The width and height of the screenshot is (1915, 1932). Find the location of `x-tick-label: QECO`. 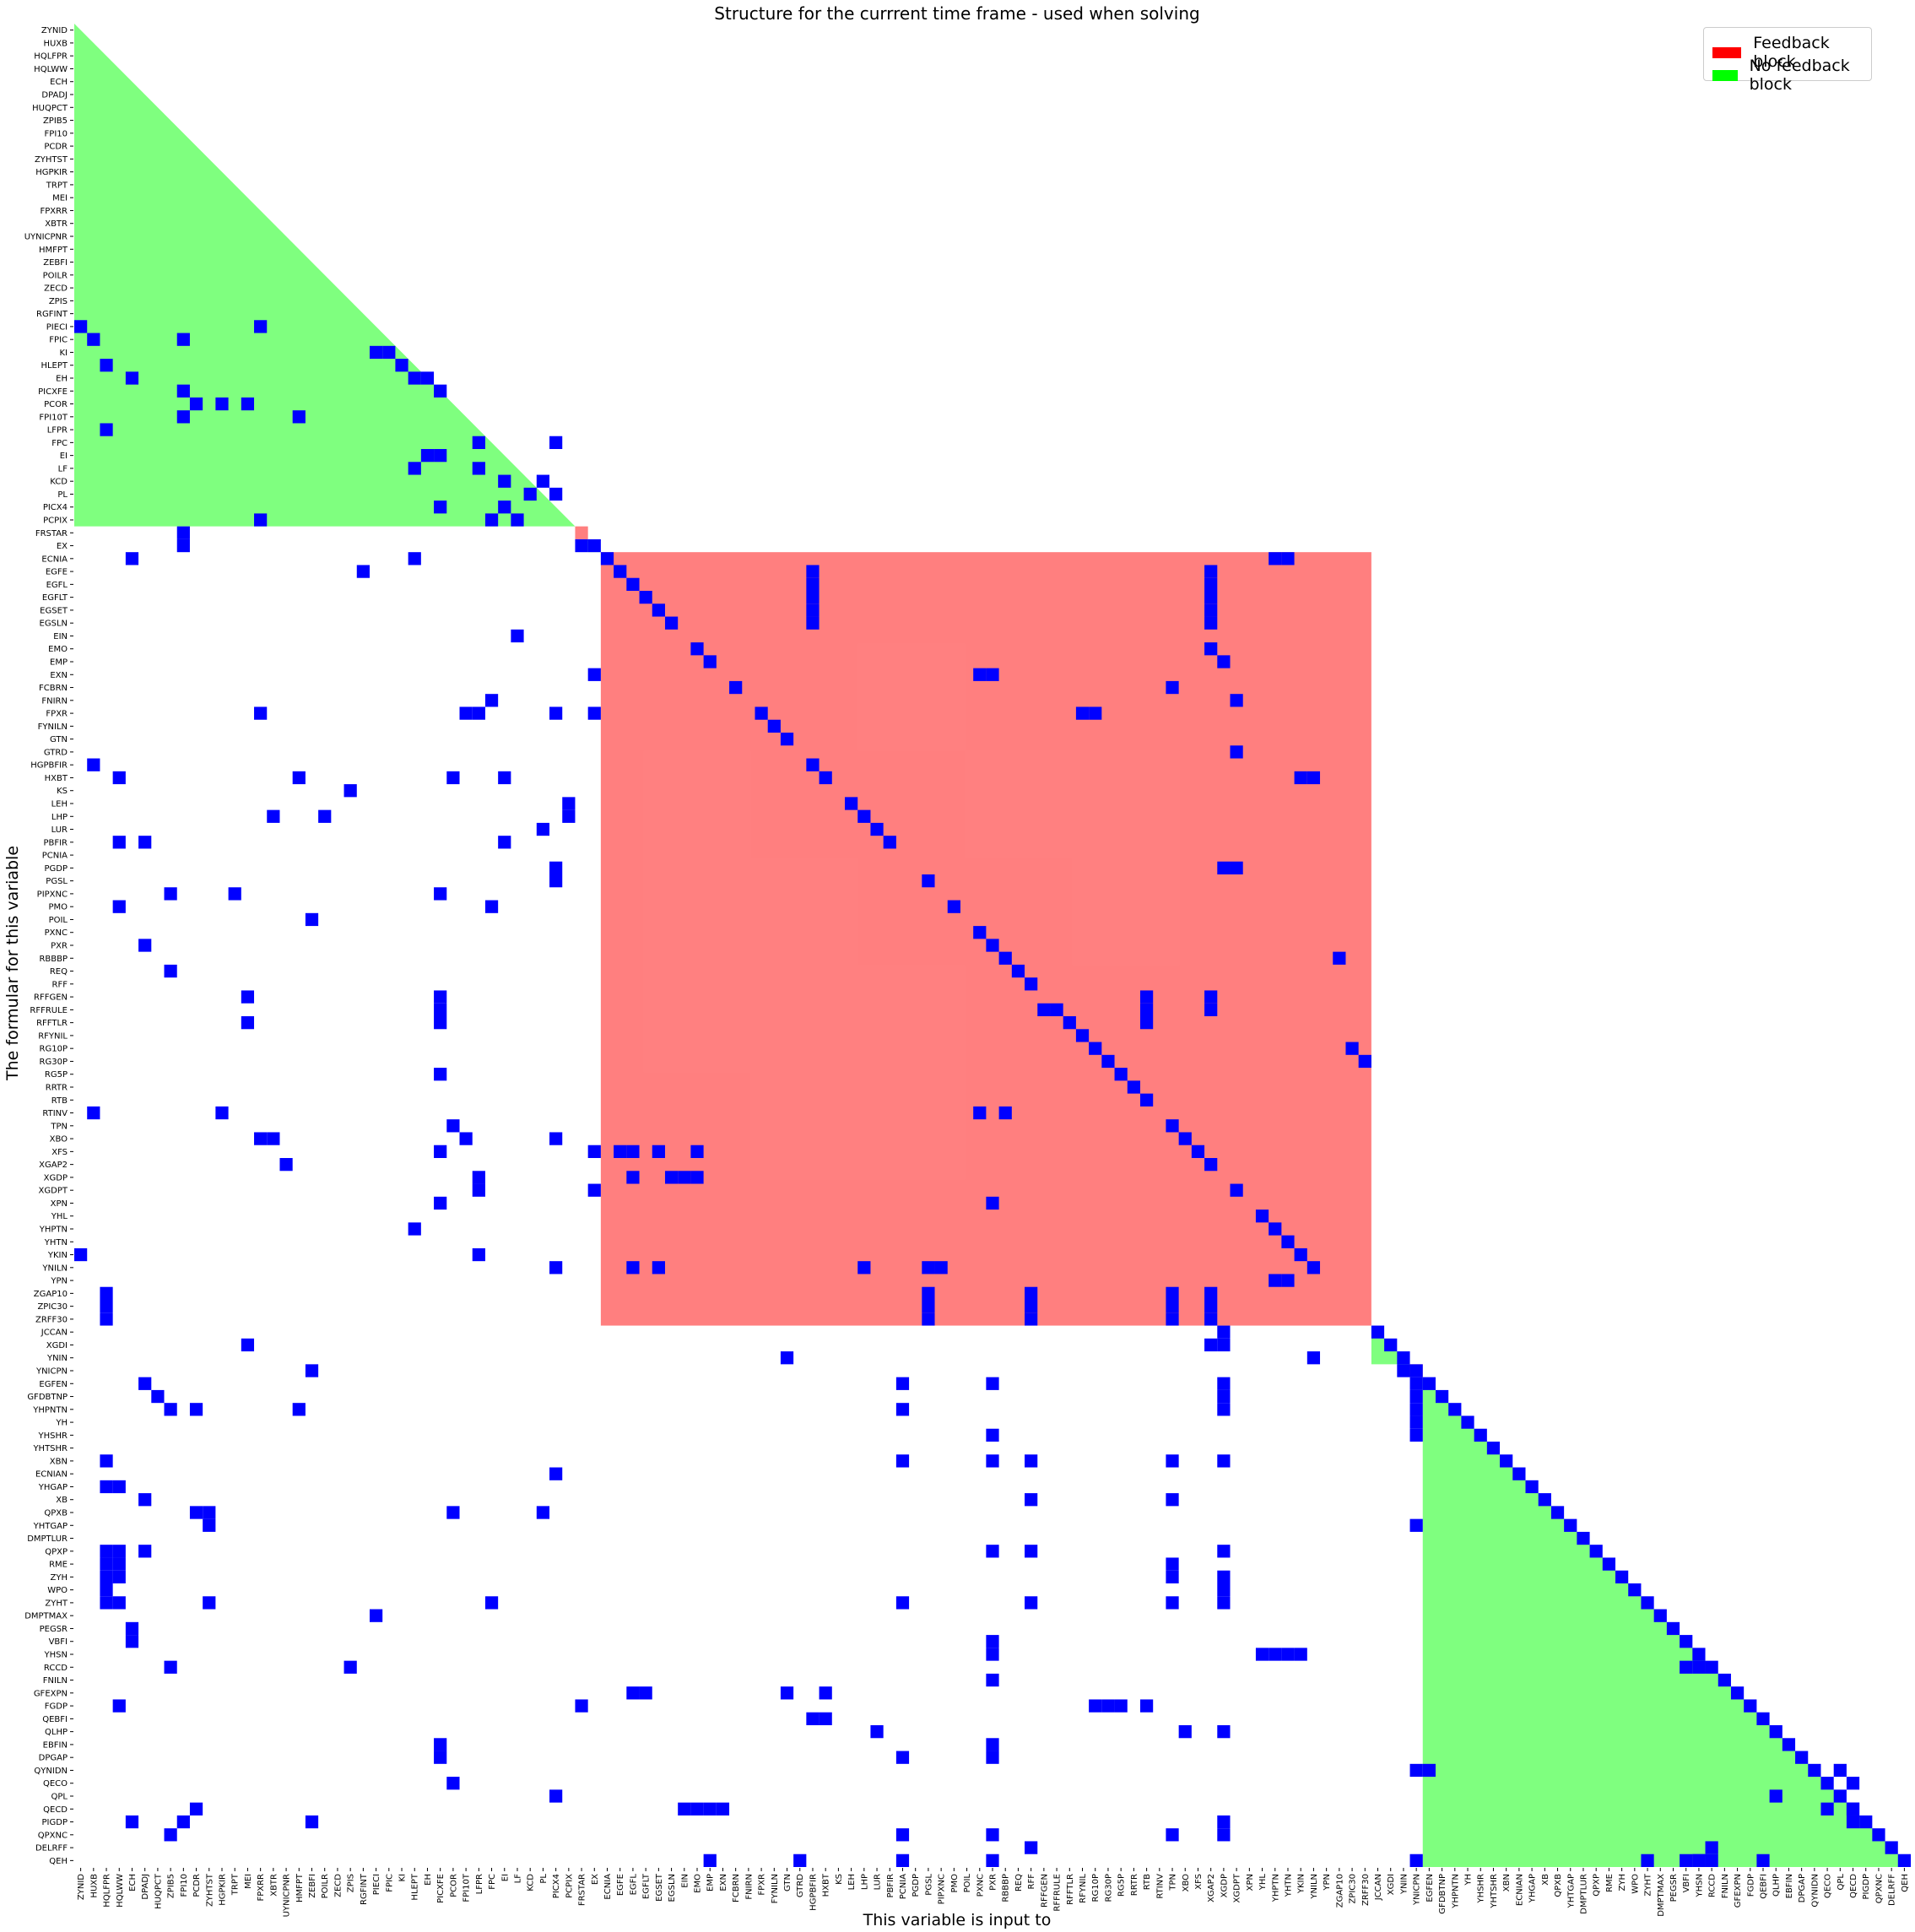

x-tick-label: QECO is located at coordinates (1828, 1886).